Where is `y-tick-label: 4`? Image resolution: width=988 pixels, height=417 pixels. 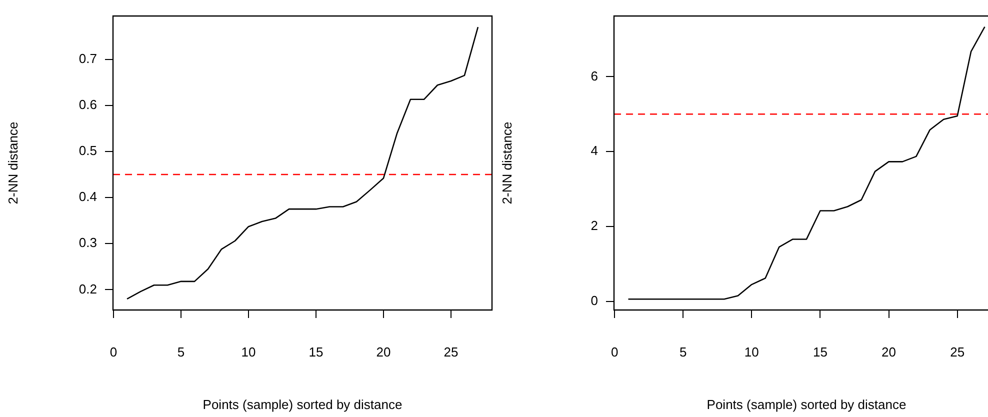
y-tick-label: 4 is located at coordinates (594, 150).